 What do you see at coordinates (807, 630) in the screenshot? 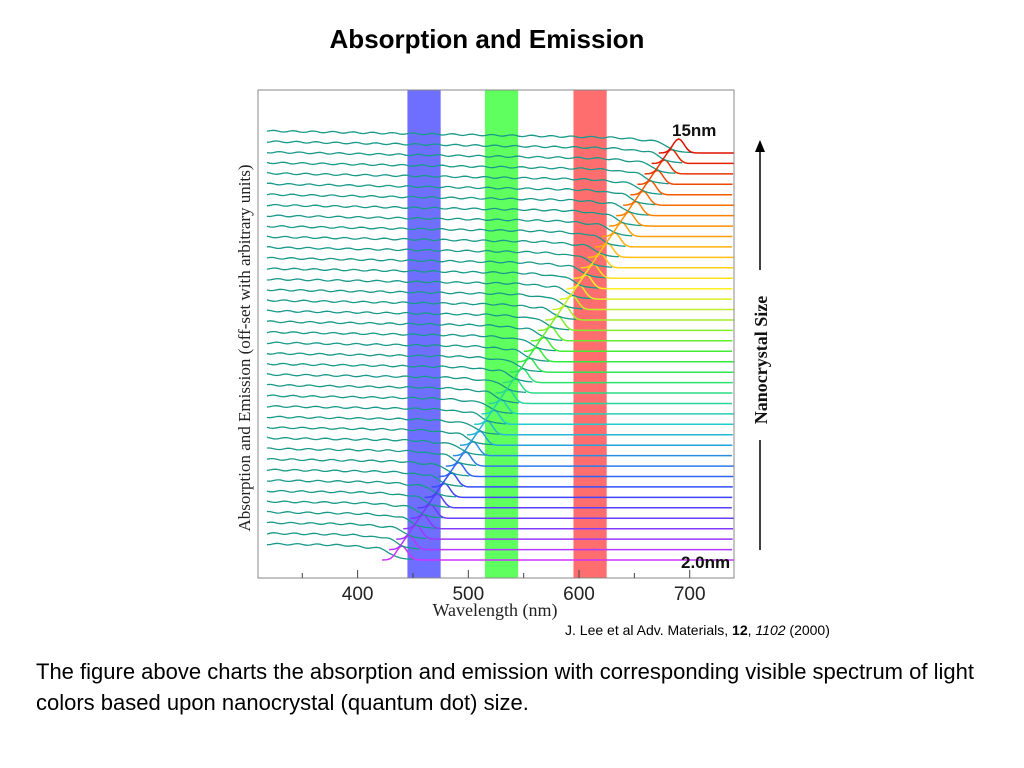
I see `citation-year: (2000)` at bounding box center [807, 630].